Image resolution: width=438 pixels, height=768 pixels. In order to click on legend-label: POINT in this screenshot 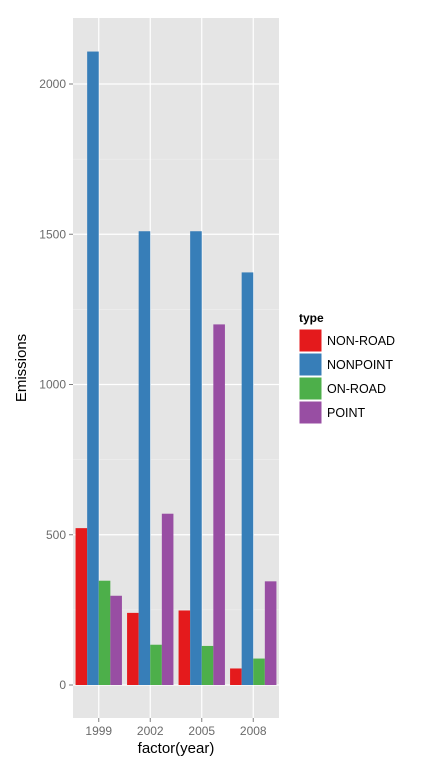, I will do `click(346, 413)`.